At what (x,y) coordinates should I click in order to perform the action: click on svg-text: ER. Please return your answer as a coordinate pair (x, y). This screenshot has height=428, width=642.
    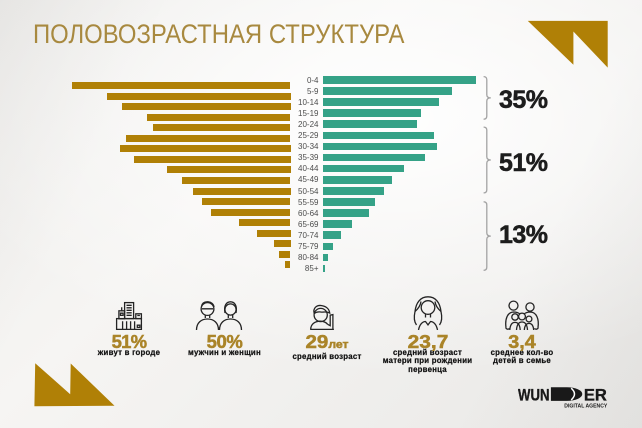
    Looking at the image, I should click on (594, 396).